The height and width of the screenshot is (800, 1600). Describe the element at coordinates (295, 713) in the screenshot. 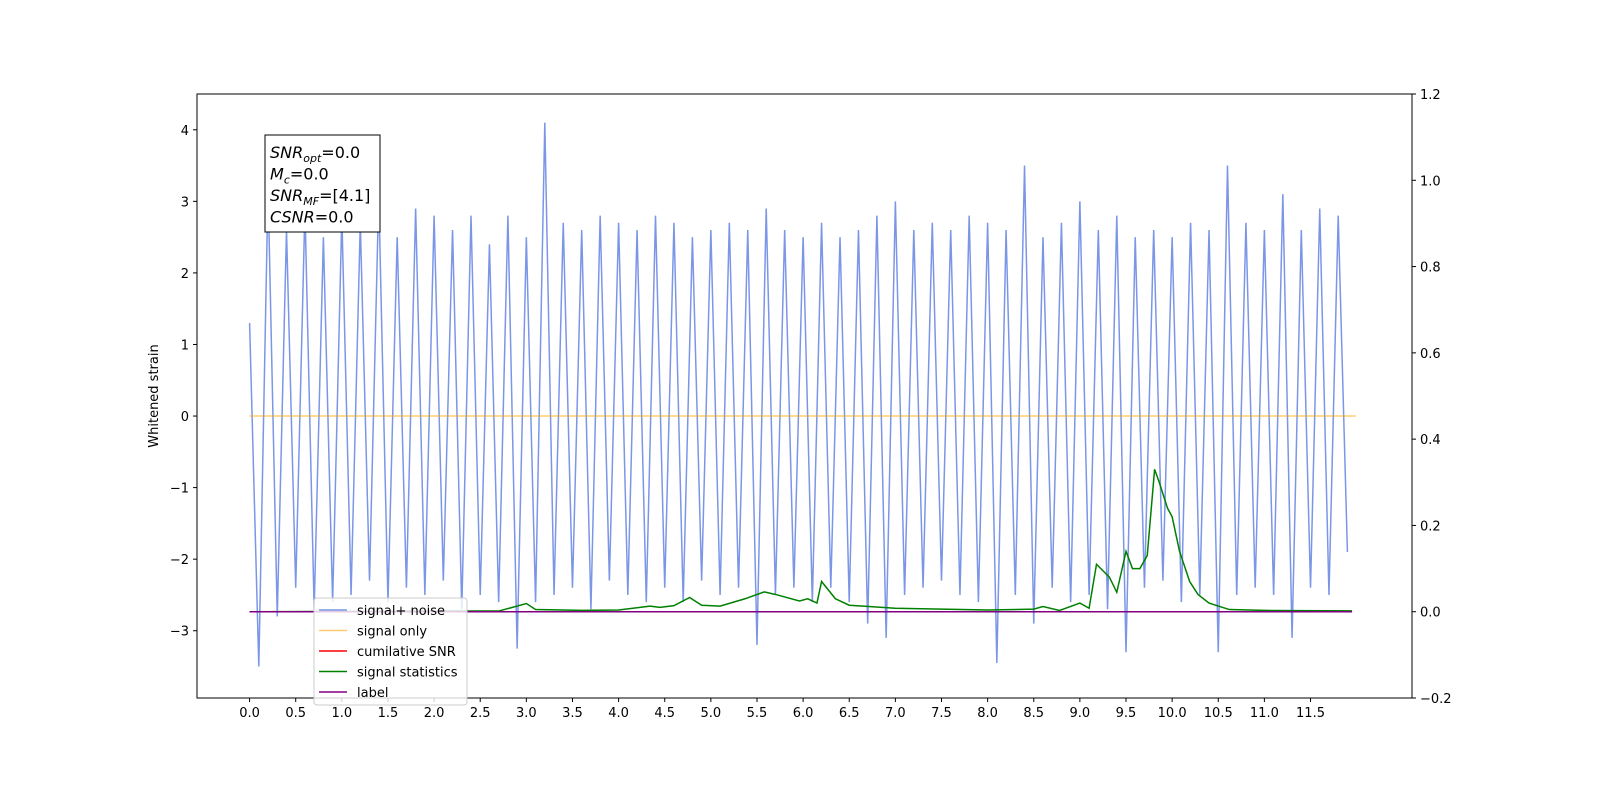

I see `x-tick-label: 0.5` at that location.